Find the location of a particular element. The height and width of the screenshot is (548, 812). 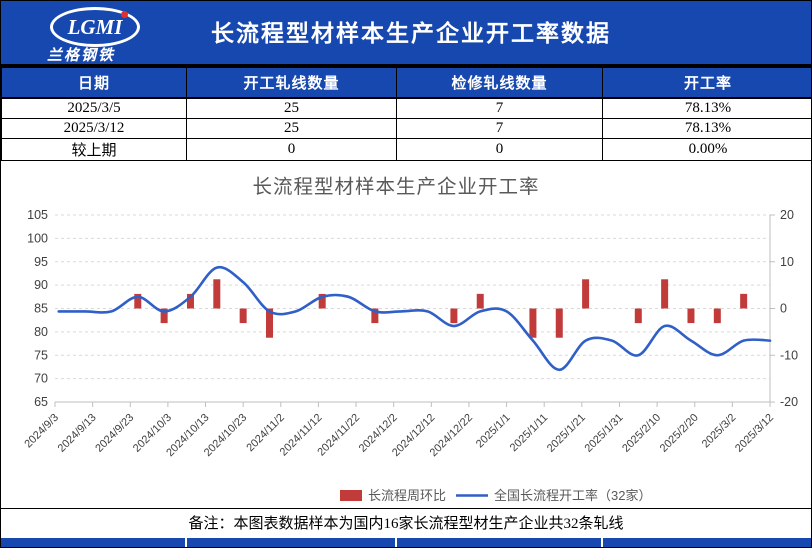

table-header-row: 日期 开工轧线数量 检修轧线数量 开工率 is located at coordinates (406, 83).